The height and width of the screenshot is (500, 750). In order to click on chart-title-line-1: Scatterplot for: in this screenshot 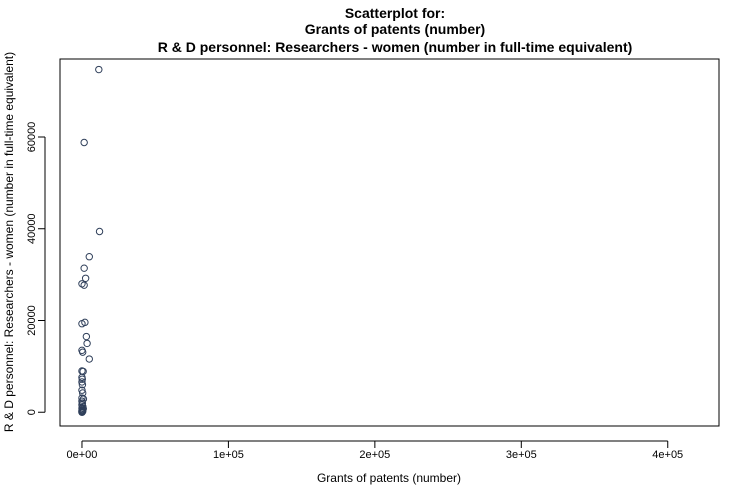, I will do `click(395, 13)`.